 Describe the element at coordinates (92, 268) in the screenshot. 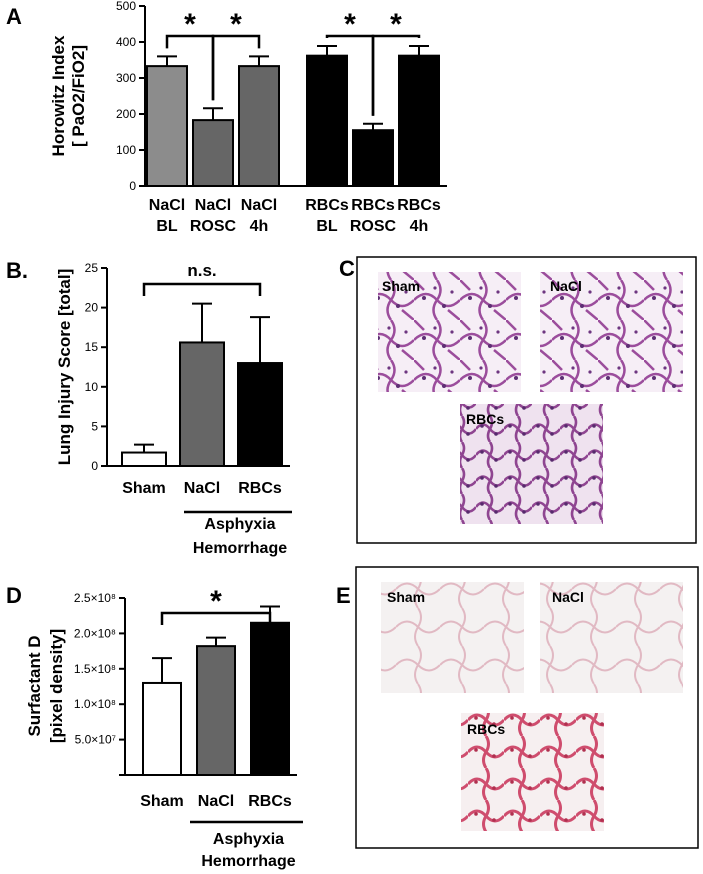

I see `chart-b-y-tick-label: 25` at that location.